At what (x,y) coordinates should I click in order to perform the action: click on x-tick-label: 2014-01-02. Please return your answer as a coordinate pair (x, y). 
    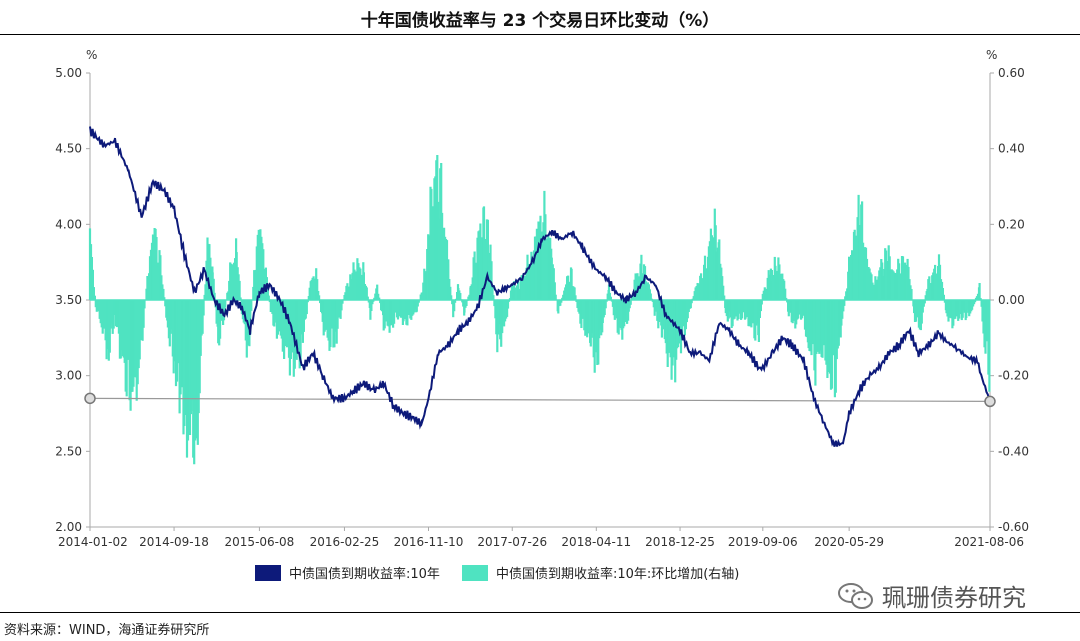
    Looking at the image, I should click on (93, 542).